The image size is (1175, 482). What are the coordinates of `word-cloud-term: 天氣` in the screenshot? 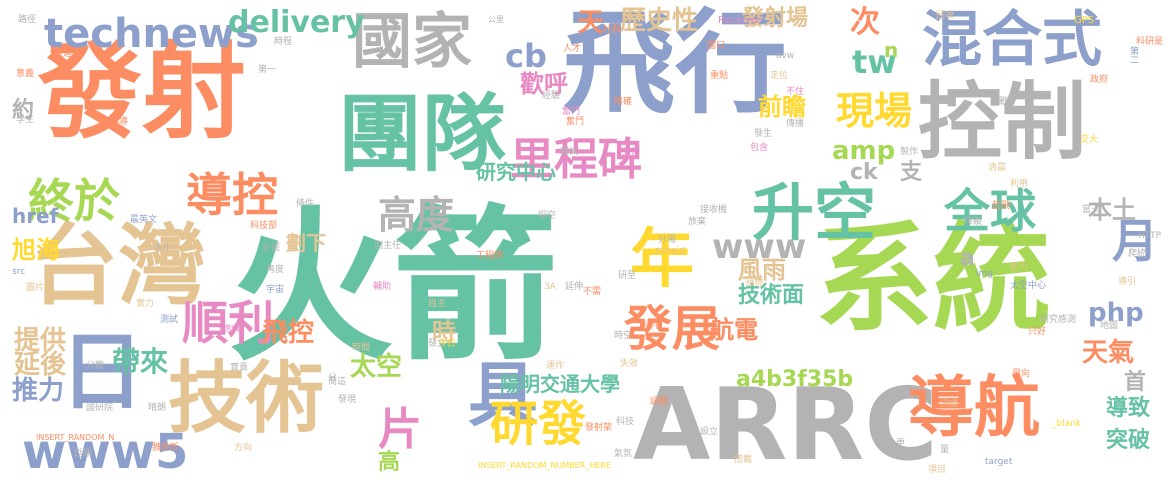 It's located at (1108, 353).